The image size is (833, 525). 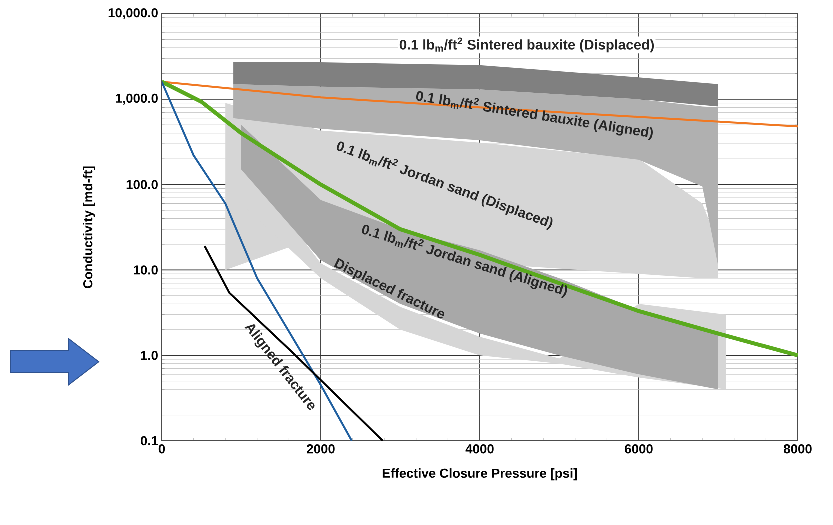 I want to click on y-tick-label: 100.0, so click(x=142, y=185).